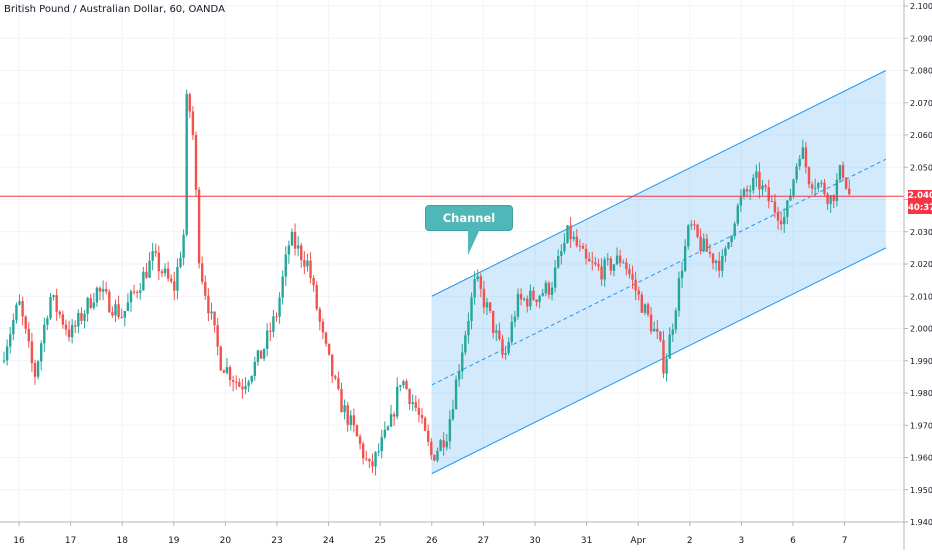 The image size is (932, 555). I want to click on price-tick-label: 2.01000, so click(921, 296).